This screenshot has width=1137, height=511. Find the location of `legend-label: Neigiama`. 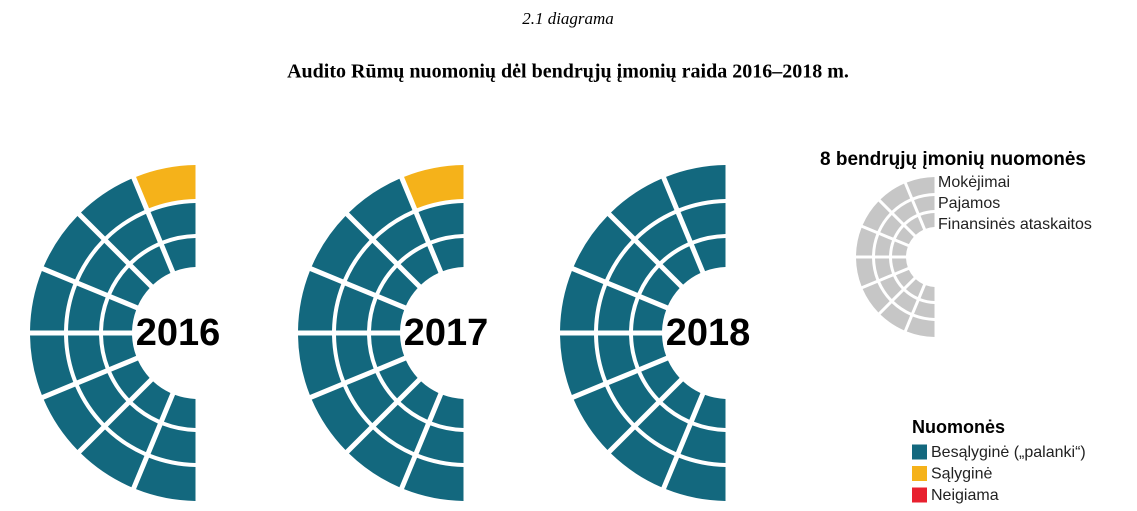

legend-label: Neigiama is located at coordinates (965, 495).